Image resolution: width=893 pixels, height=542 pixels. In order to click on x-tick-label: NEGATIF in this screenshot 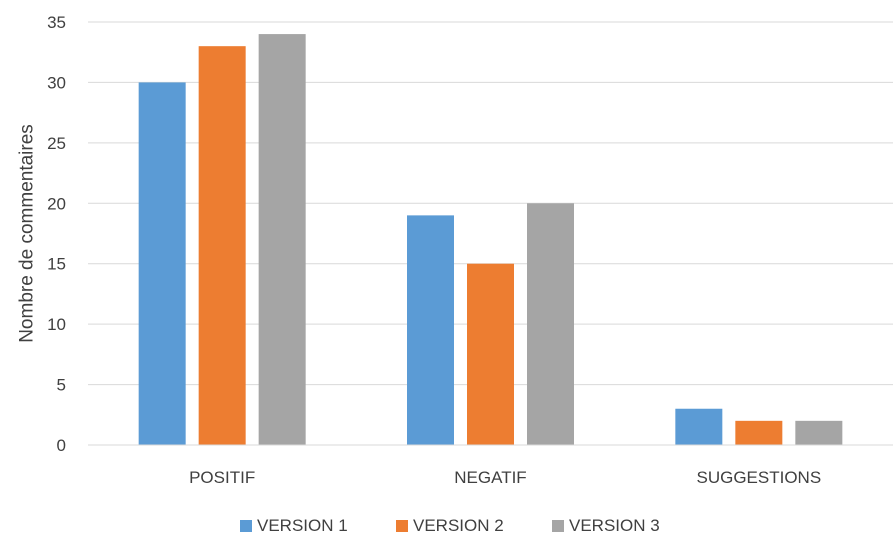, I will do `click(490, 477)`.